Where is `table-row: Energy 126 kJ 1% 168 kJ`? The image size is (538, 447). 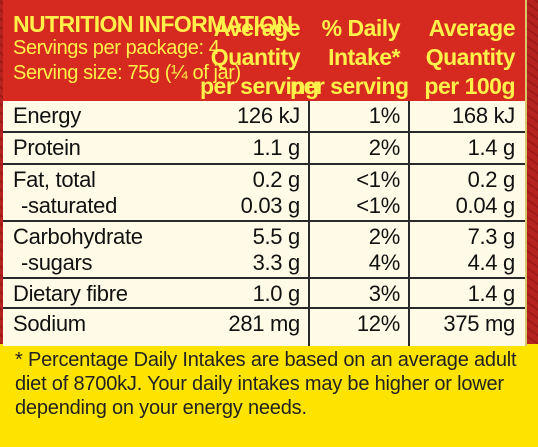 table-row: Energy 126 kJ 1% 168 kJ is located at coordinates (264, 117).